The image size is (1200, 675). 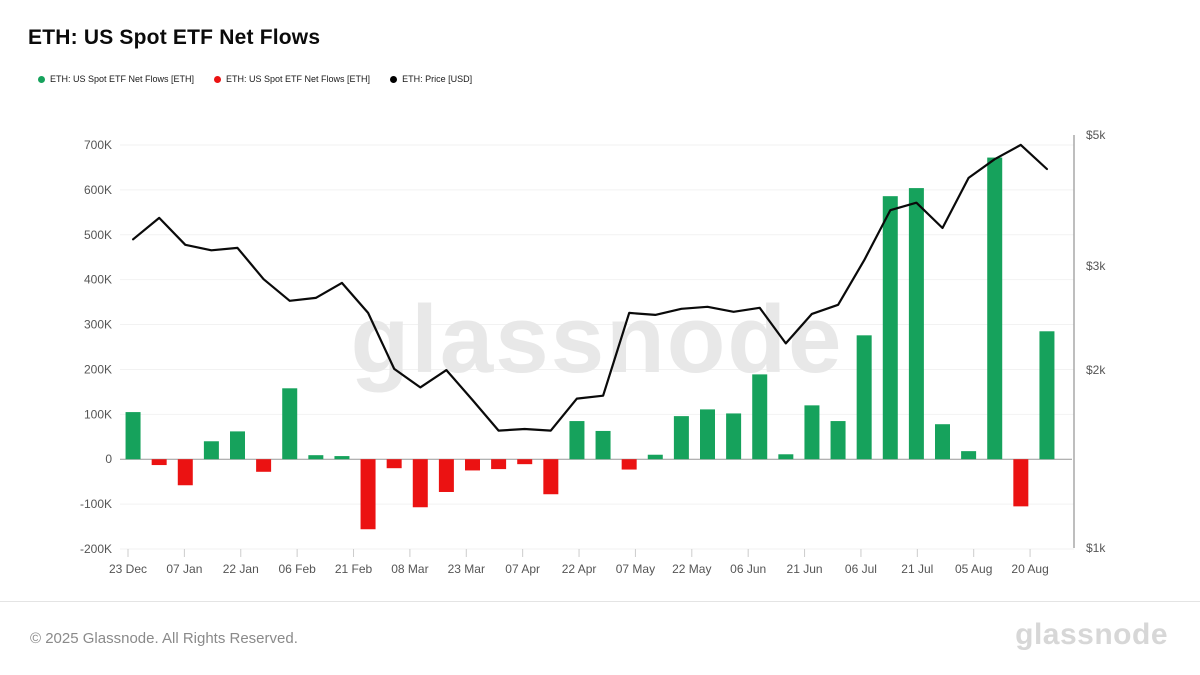 I want to click on x-axis-label: 22 May, so click(x=691, y=569).